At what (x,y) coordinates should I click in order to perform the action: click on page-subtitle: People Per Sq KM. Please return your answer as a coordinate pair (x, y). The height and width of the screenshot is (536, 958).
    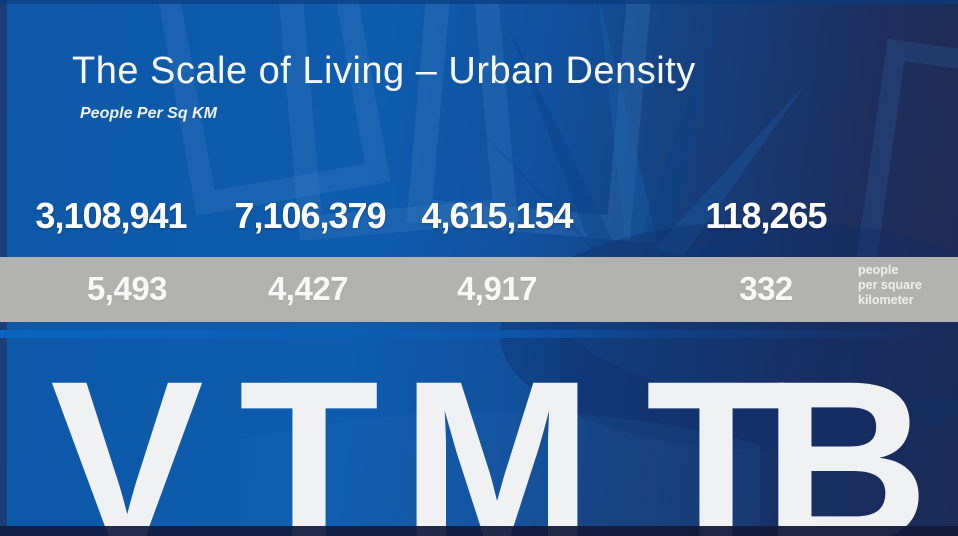
    Looking at the image, I should click on (148, 113).